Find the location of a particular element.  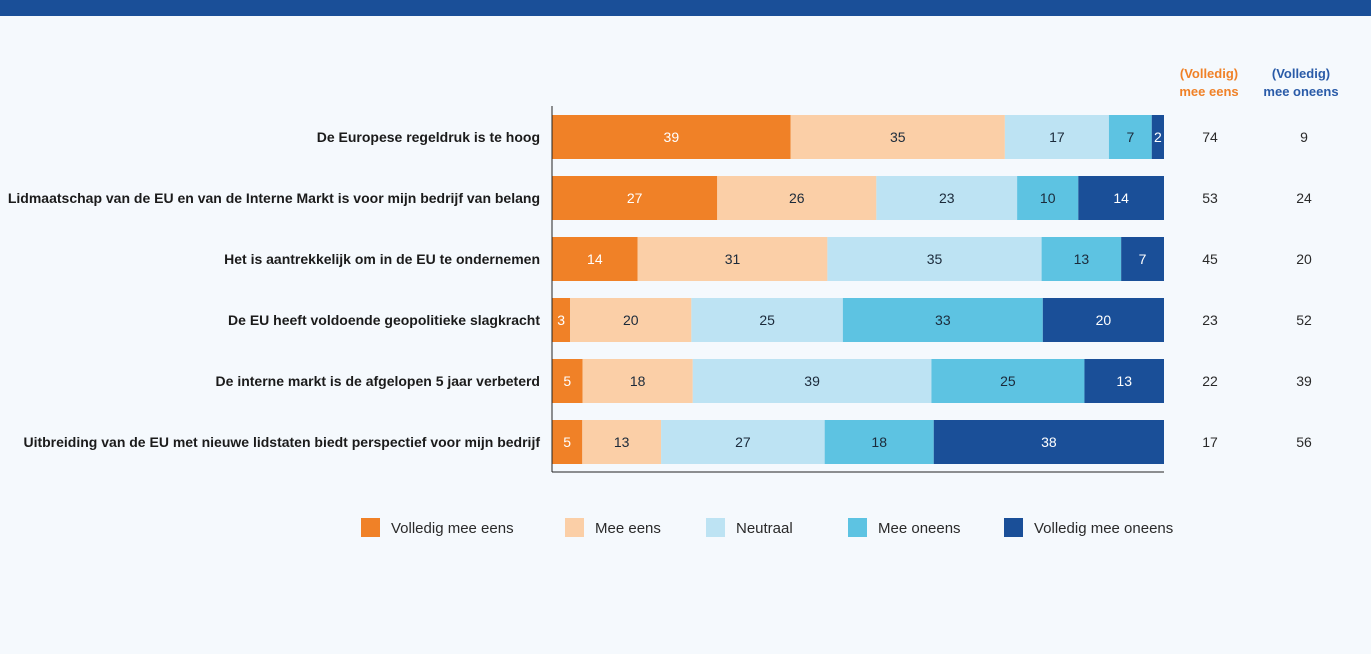

legend-label-2: Neutraal is located at coordinates (764, 528).